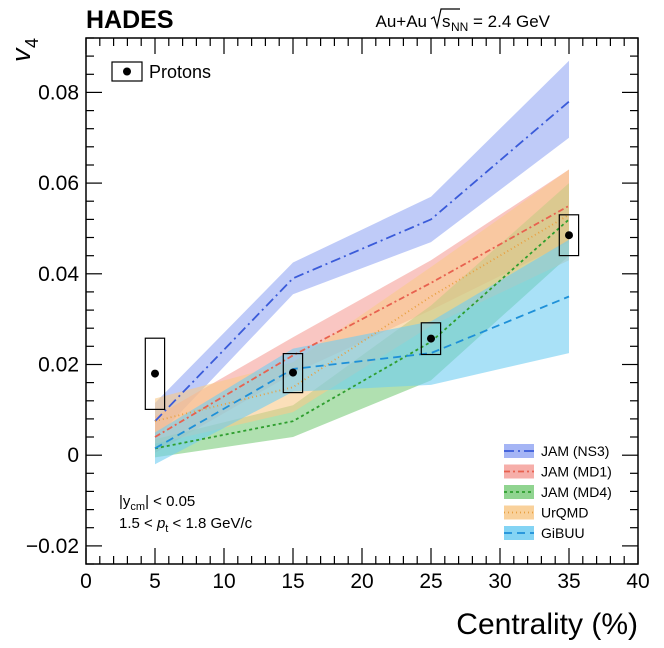  What do you see at coordinates (512, 21) in the screenshot?
I see `energy-label: = 2.4 GeV` at bounding box center [512, 21].